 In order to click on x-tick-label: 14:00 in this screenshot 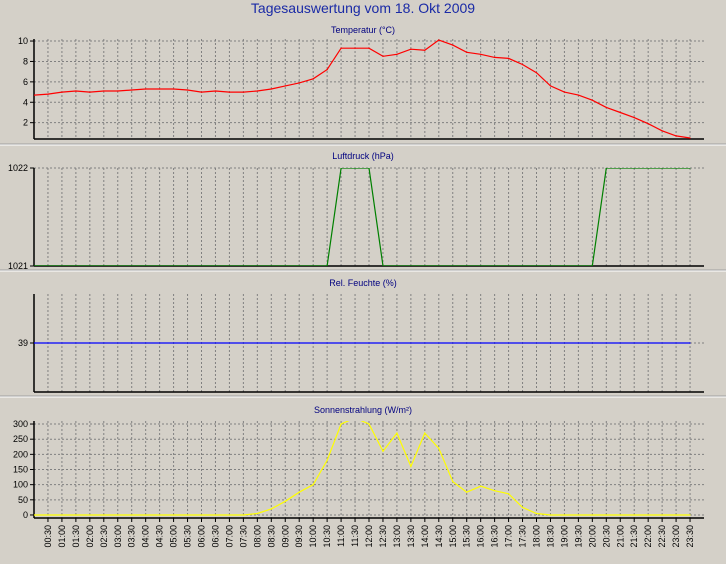, I will do `click(425, 536)`.